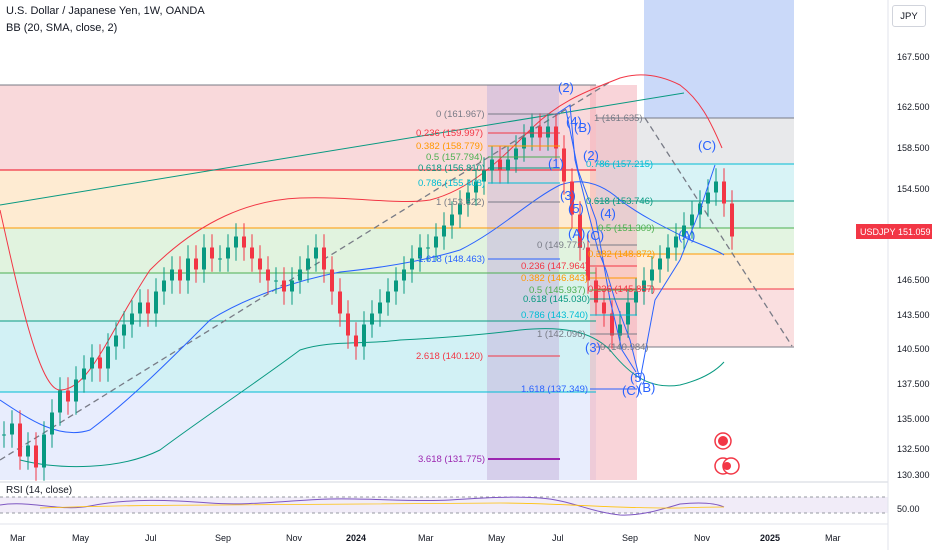 This screenshot has height=550, width=932. What do you see at coordinates (39, 490) in the screenshot?
I see `rsi-label: RSI (14, close)` at bounding box center [39, 490].